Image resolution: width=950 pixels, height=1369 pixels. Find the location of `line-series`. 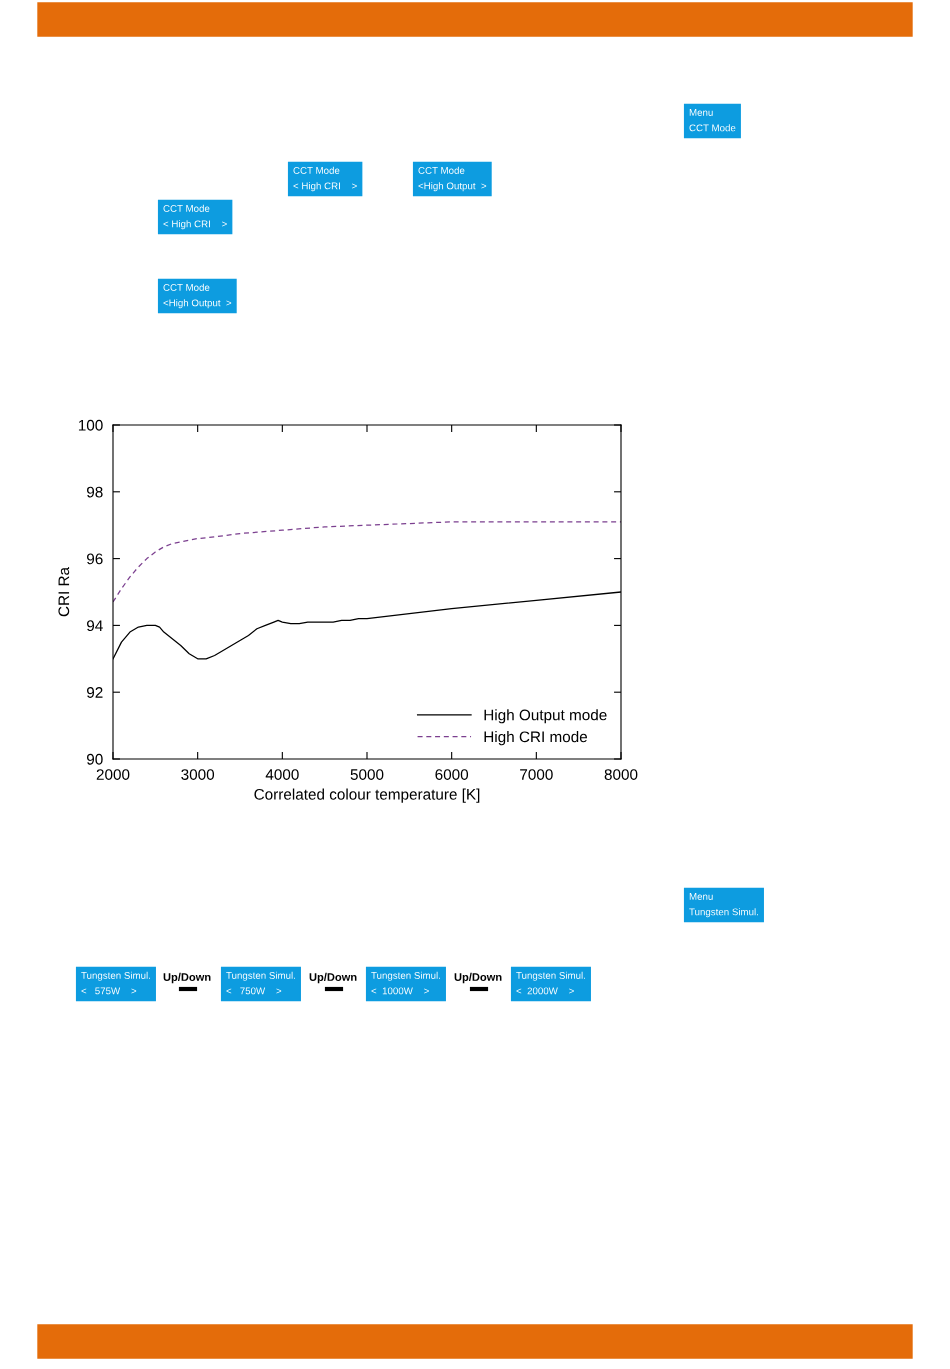

line-series is located at coordinates (367, 562).